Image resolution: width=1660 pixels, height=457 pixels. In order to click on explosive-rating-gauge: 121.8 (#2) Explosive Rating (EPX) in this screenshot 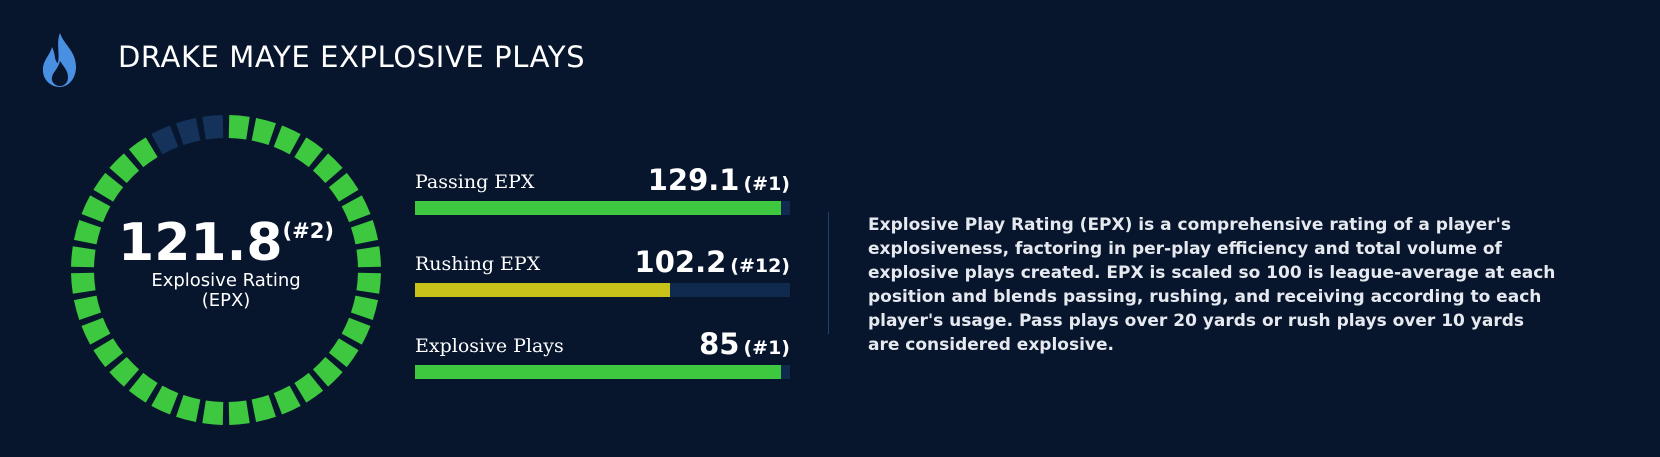, I will do `click(226, 270)`.